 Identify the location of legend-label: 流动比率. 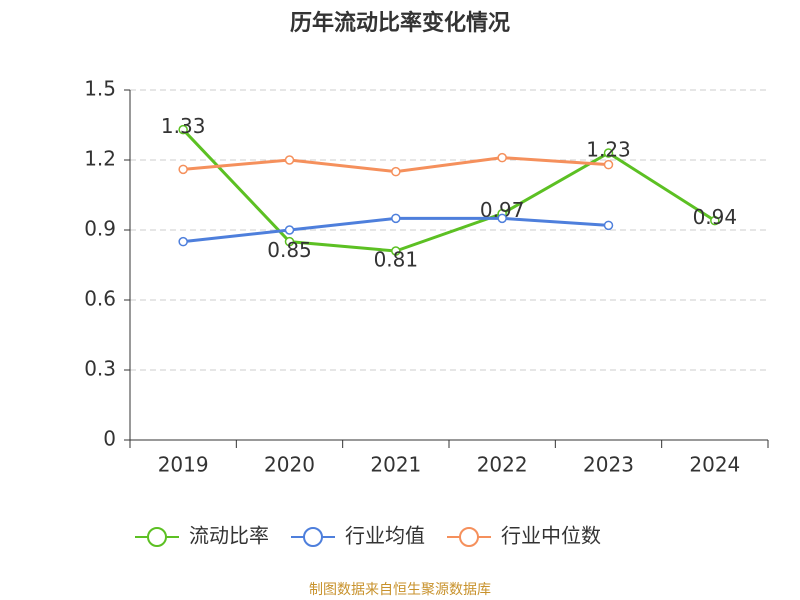
(229, 536).